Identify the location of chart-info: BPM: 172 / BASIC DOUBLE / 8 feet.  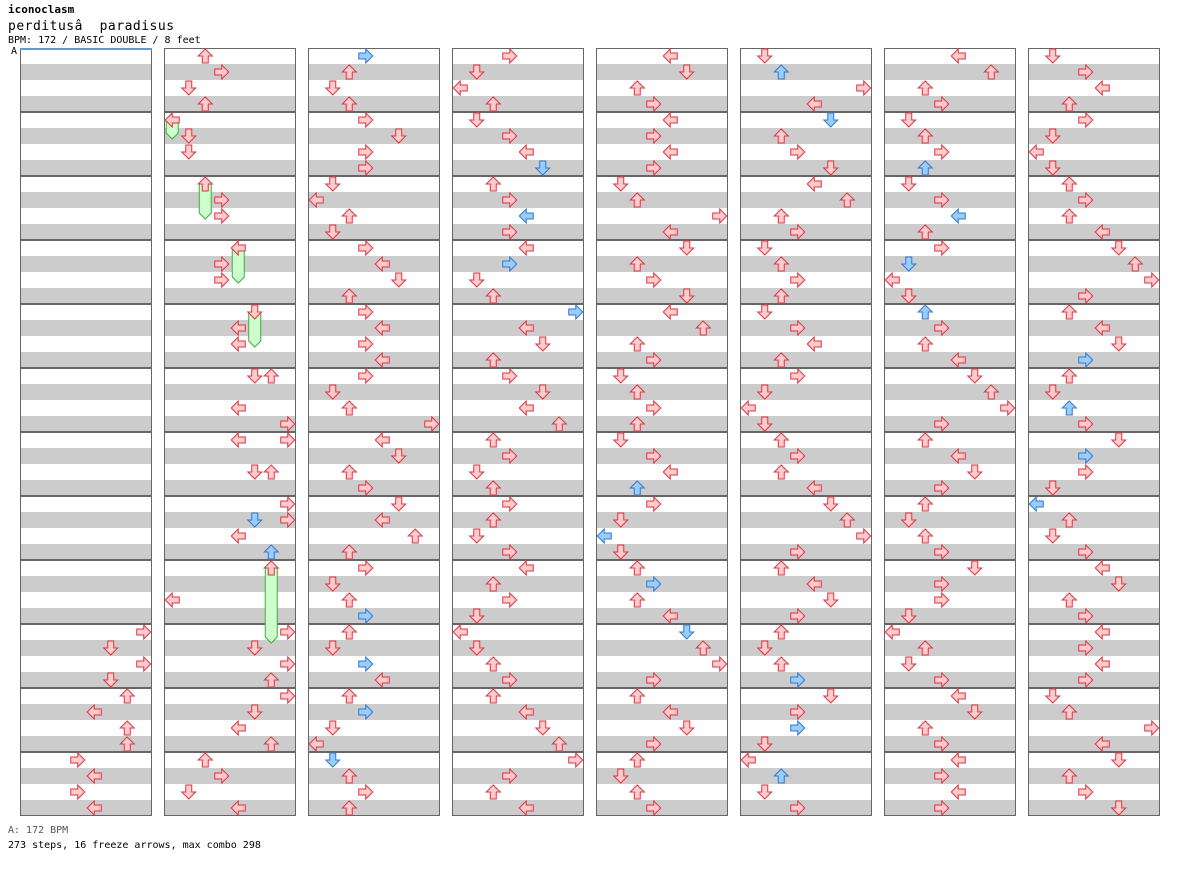
(104, 40).